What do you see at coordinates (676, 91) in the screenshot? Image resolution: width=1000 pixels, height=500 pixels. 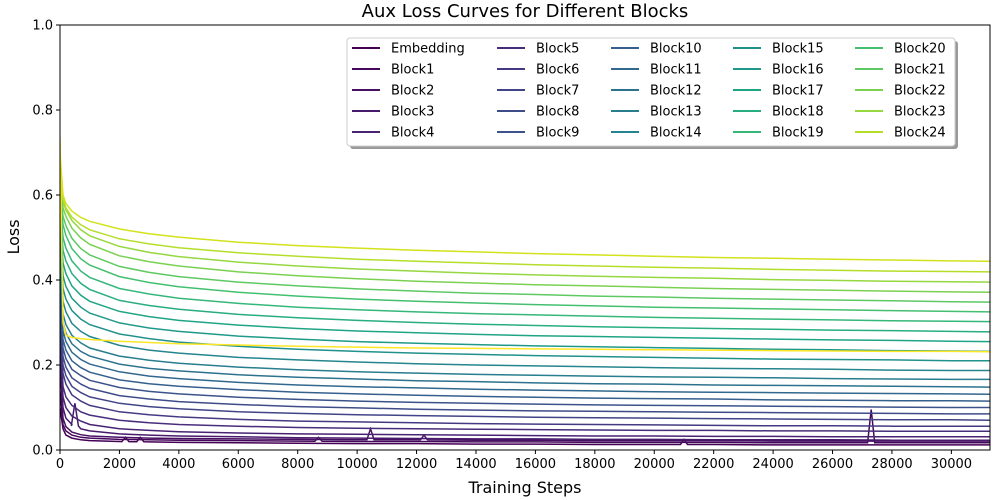 I see `legend-entry-label: Block12` at bounding box center [676, 91].